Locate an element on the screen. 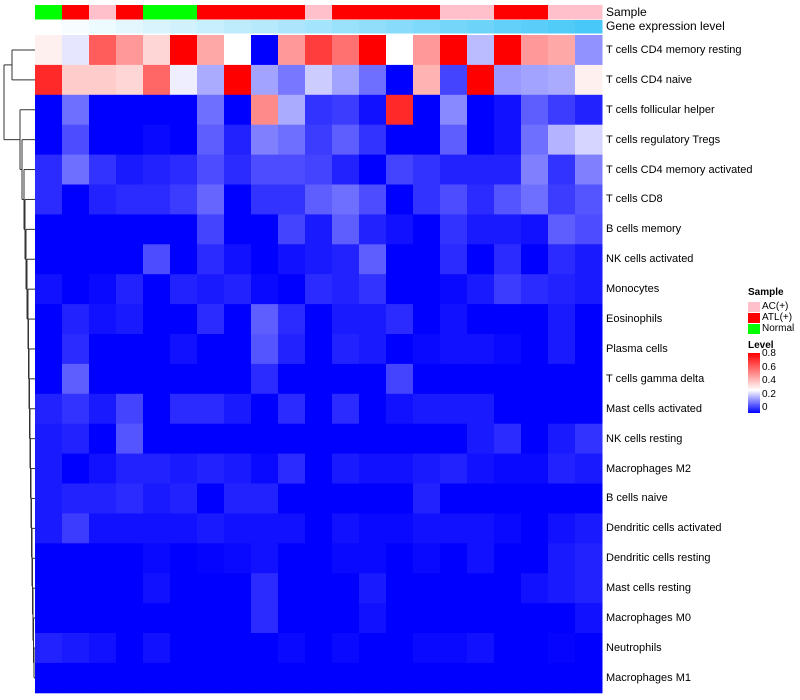 Image resolution: width=800 pixels, height=700 pixels. row-label: B cells naive is located at coordinates (637, 498).